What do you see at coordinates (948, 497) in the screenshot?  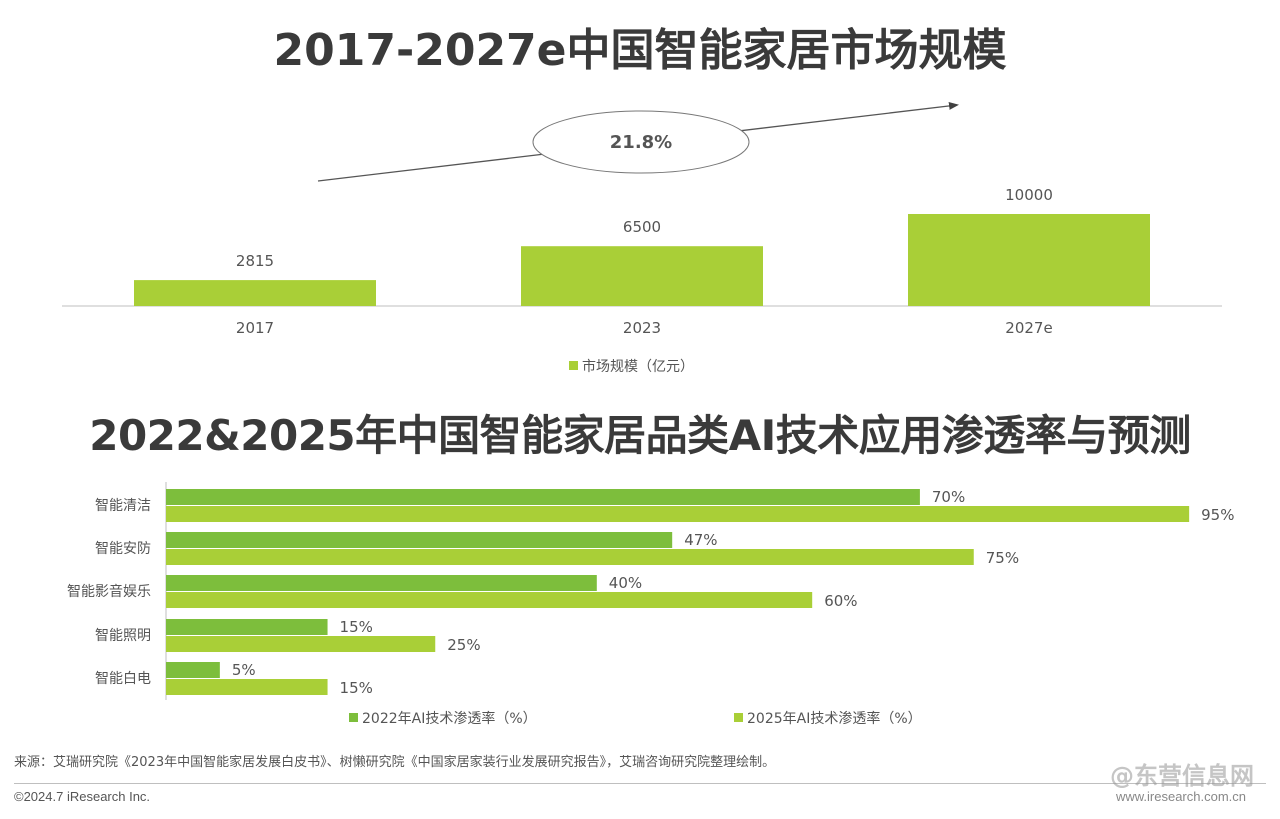 I see `data-label-2022-智能清洁: 70%` at bounding box center [948, 497].